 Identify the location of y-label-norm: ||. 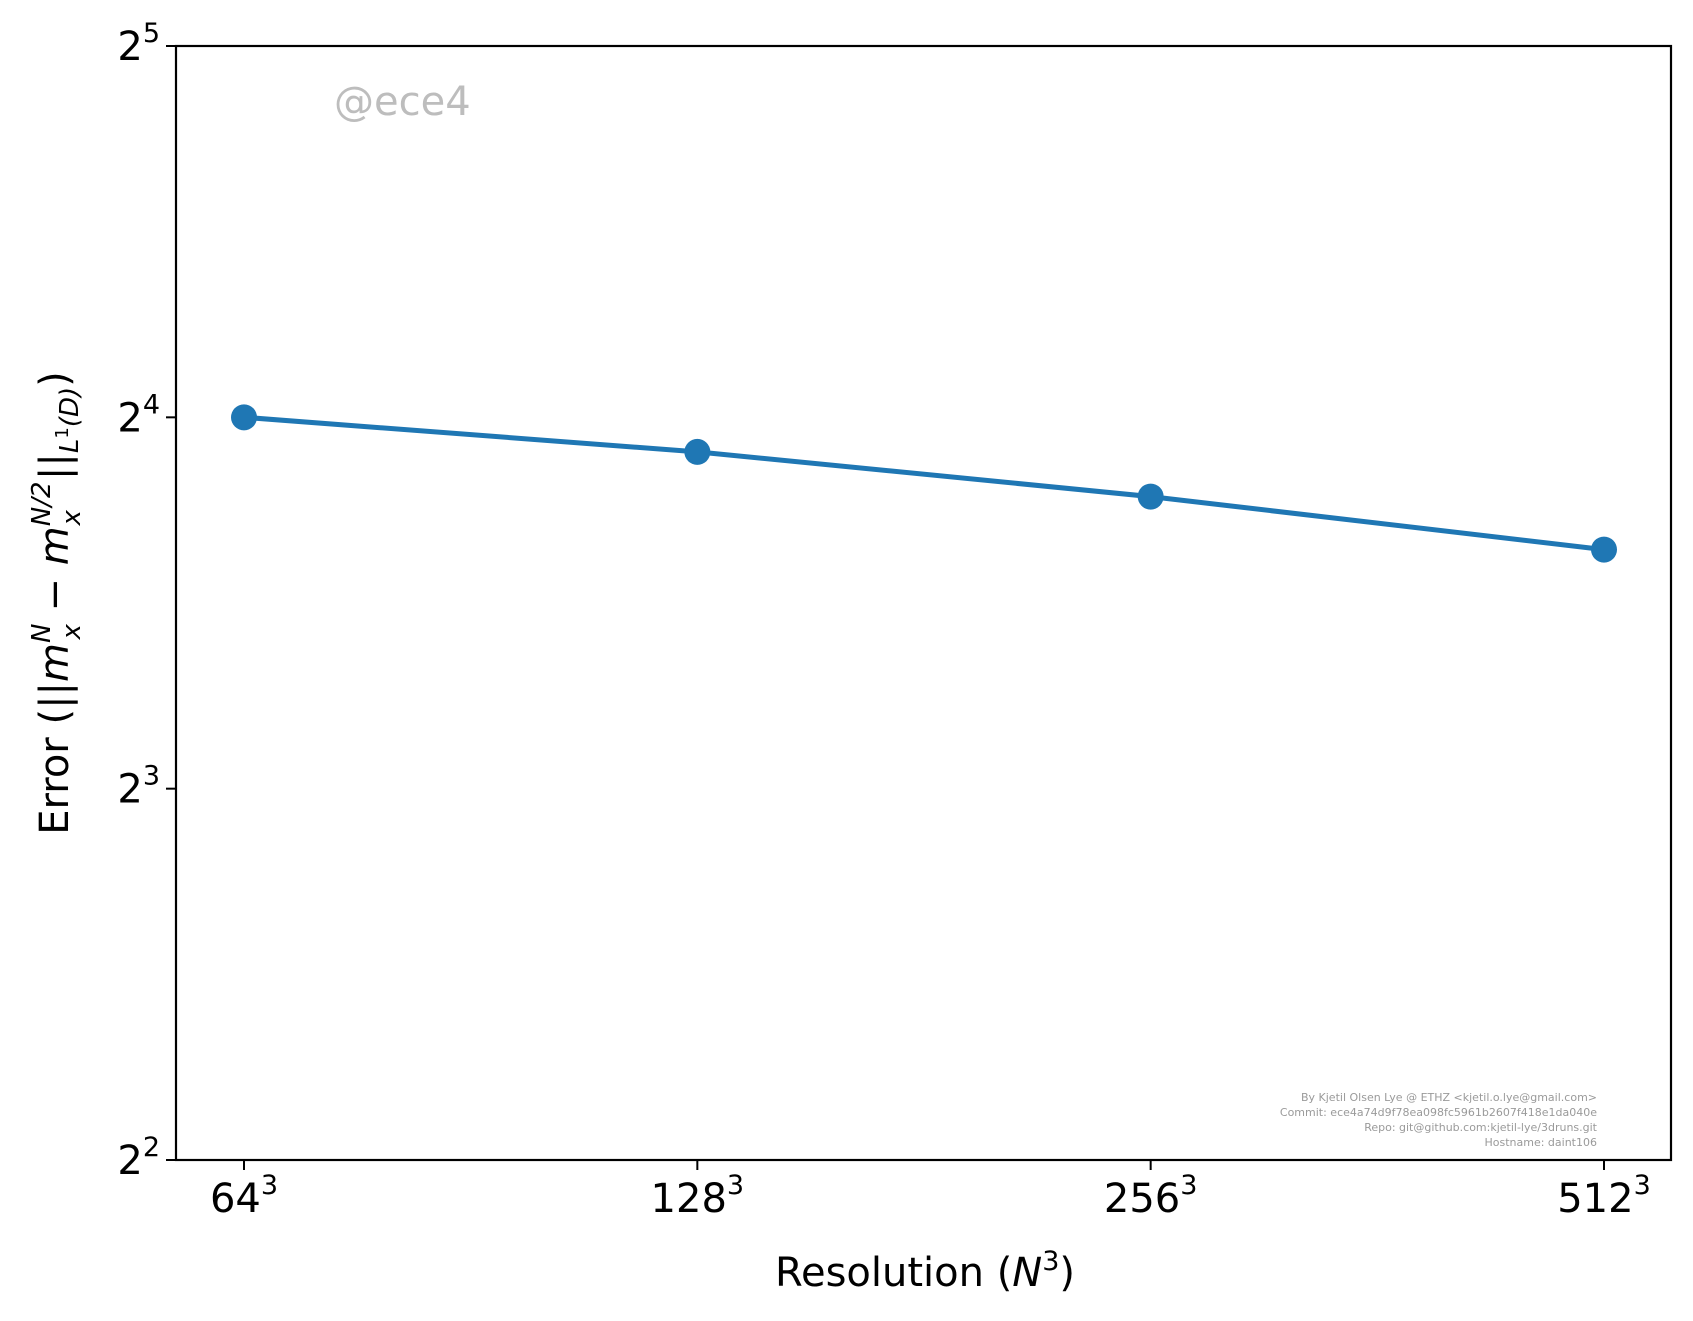
(55, 466).